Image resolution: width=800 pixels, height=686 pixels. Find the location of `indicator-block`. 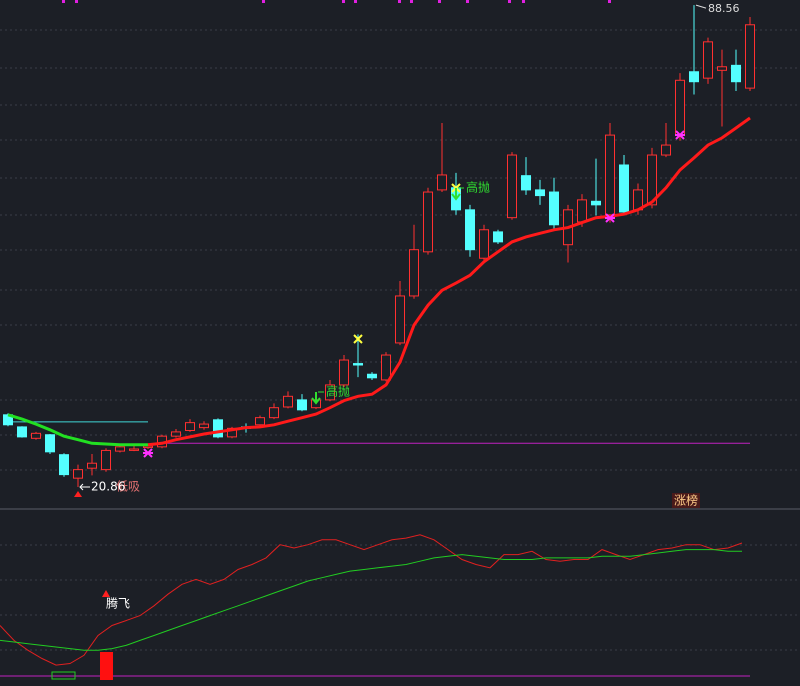

indicator-block is located at coordinates (106, 666).